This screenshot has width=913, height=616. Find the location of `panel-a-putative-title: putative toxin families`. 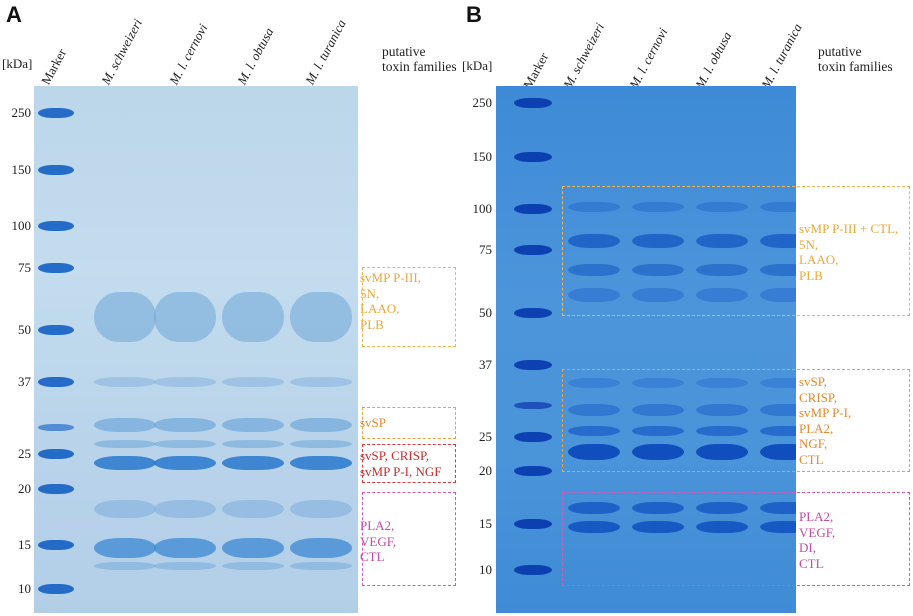

panel-a-putative-title: putative toxin families is located at coordinates (419, 59).